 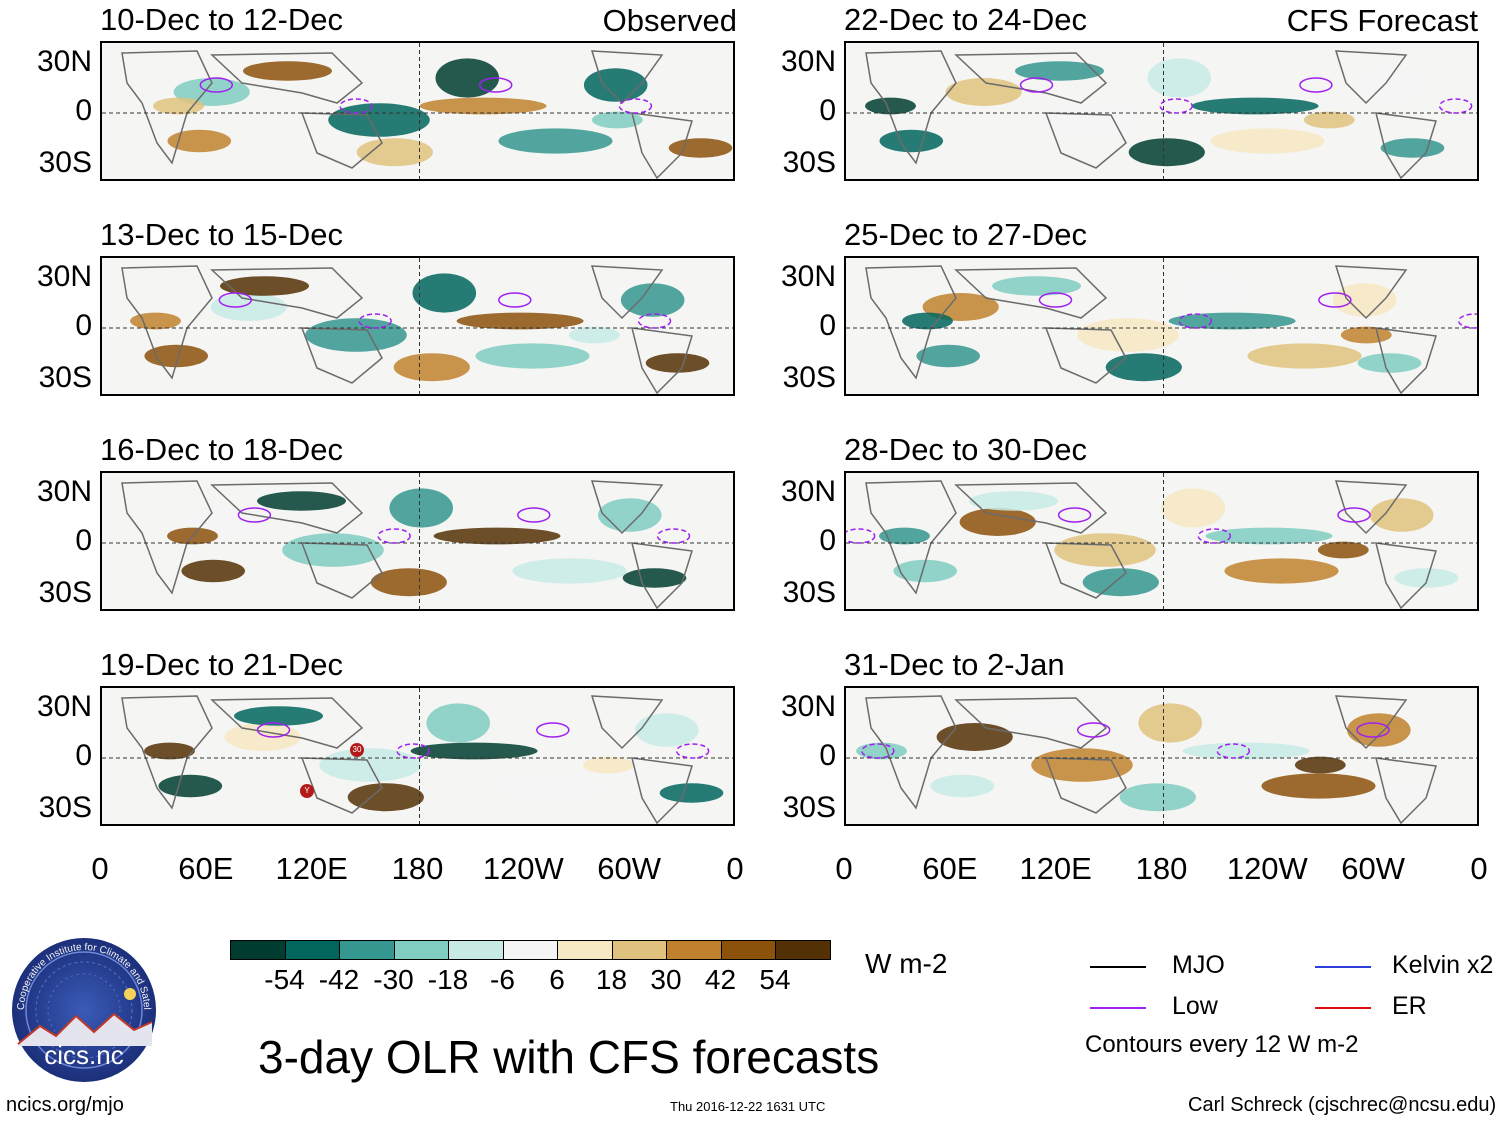 What do you see at coordinates (1222, 1044) in the screenshot?
I see `legend-note: Contours every 12 W m-2` at bounding box center [1222, 1044].